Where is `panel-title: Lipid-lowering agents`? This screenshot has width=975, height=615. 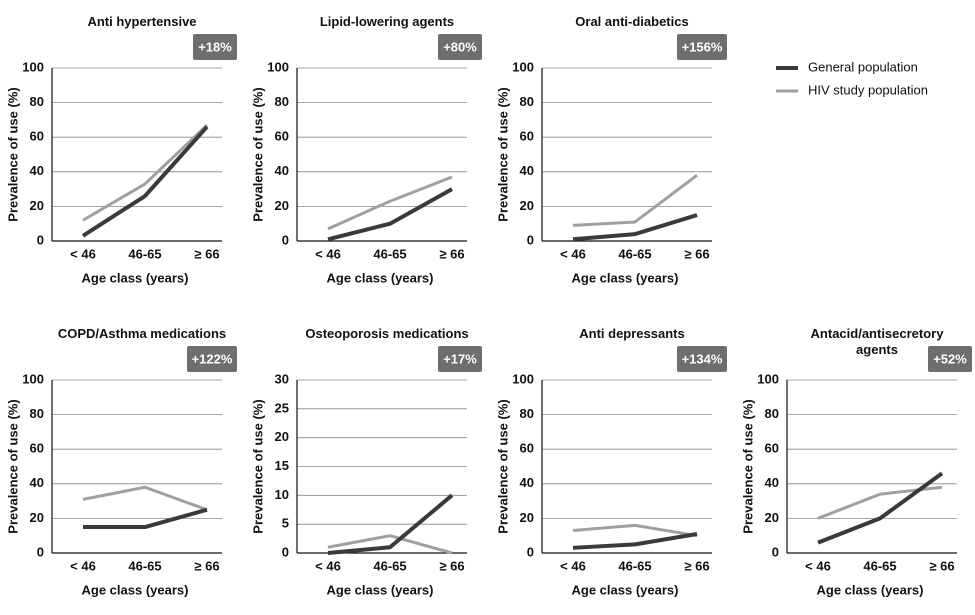
panel-title: Lipid-lowering agents is located at coordinates (387, 21).